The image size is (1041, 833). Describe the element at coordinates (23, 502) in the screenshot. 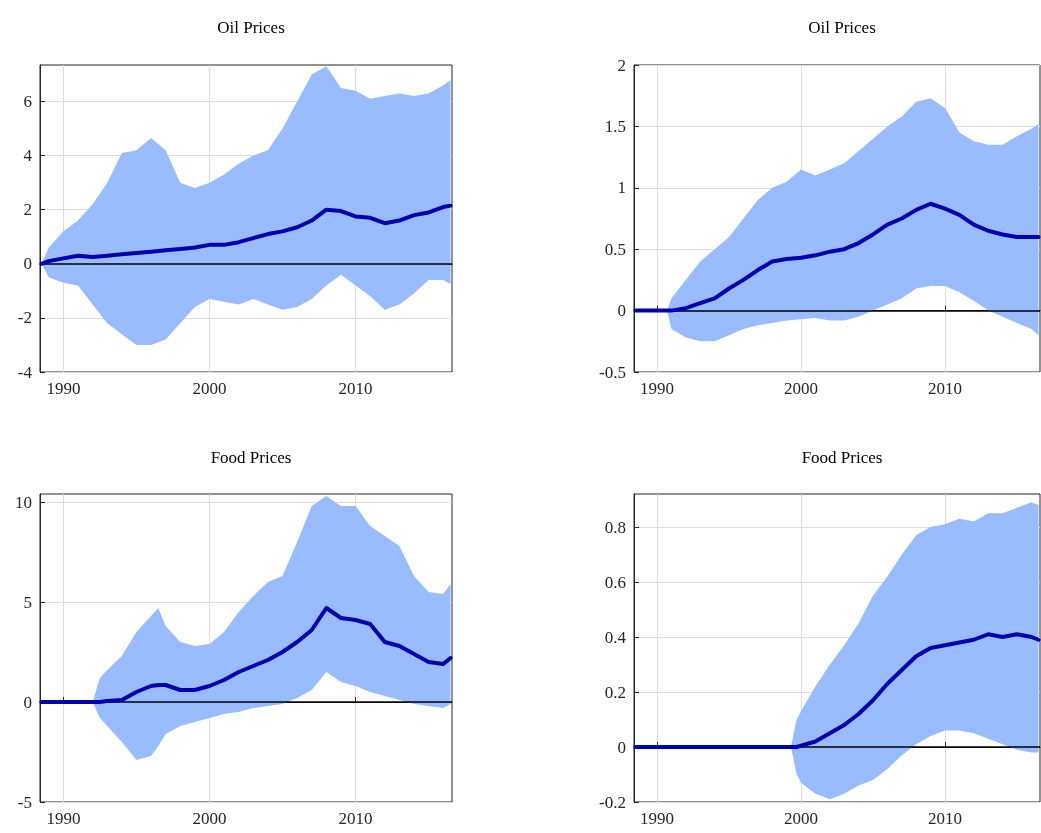

I see `y-tick-label: 10` at that location.